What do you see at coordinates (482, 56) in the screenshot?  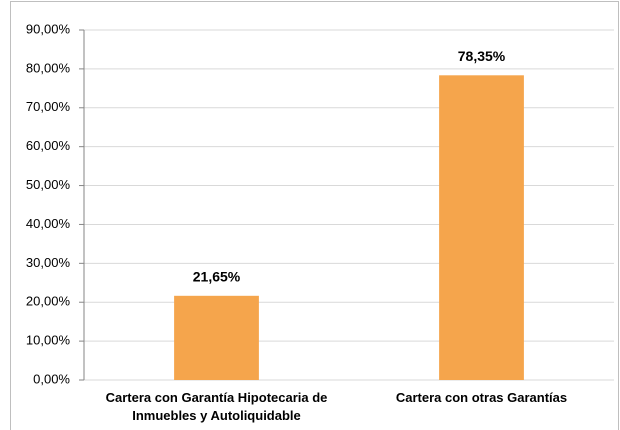 I see `data-label: 78,35%` at bounding box center [482, 56].